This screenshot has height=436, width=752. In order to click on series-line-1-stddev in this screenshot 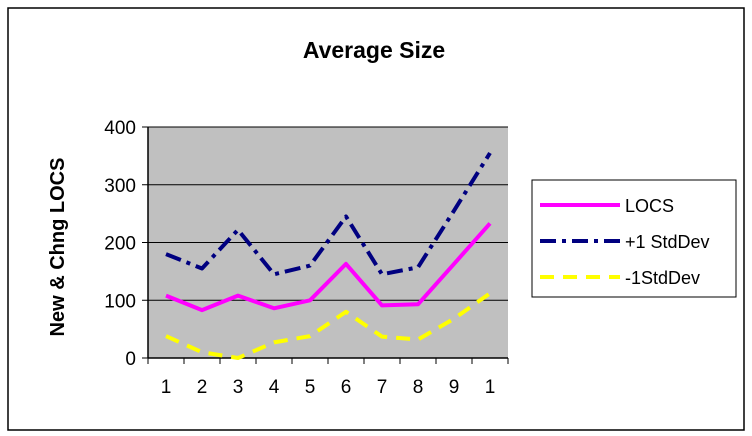, I will do `click(328, 214)`.